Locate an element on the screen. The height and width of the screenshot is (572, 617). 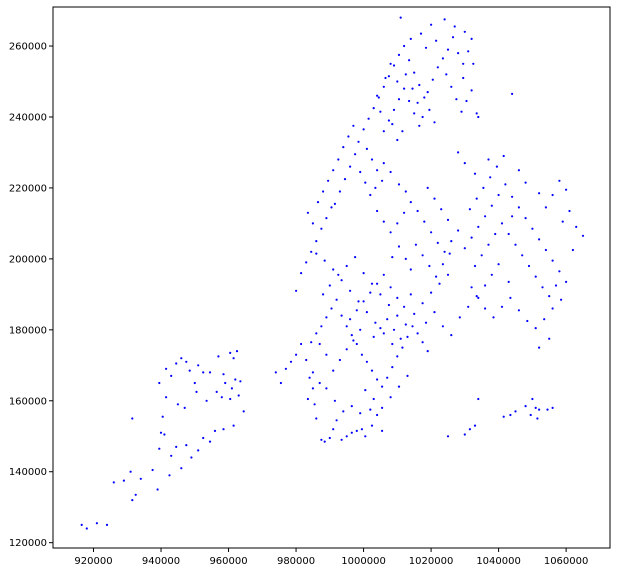
x-tick-label: 920000 is located at coordinates (93, 561).